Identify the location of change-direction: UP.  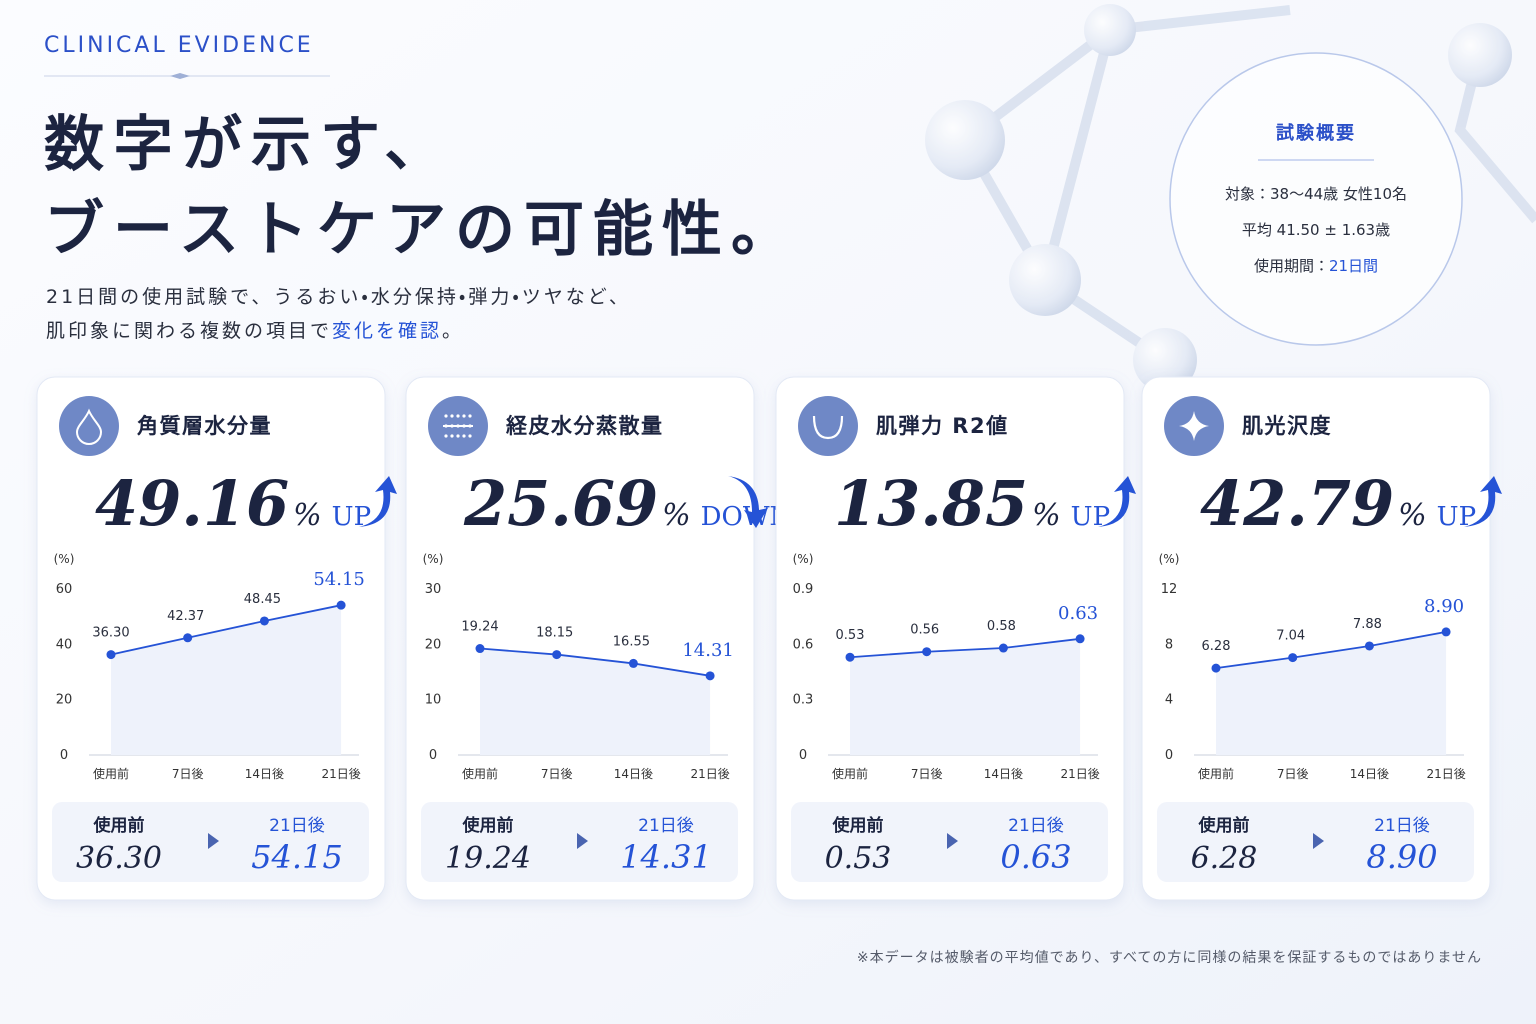
(351, 517).